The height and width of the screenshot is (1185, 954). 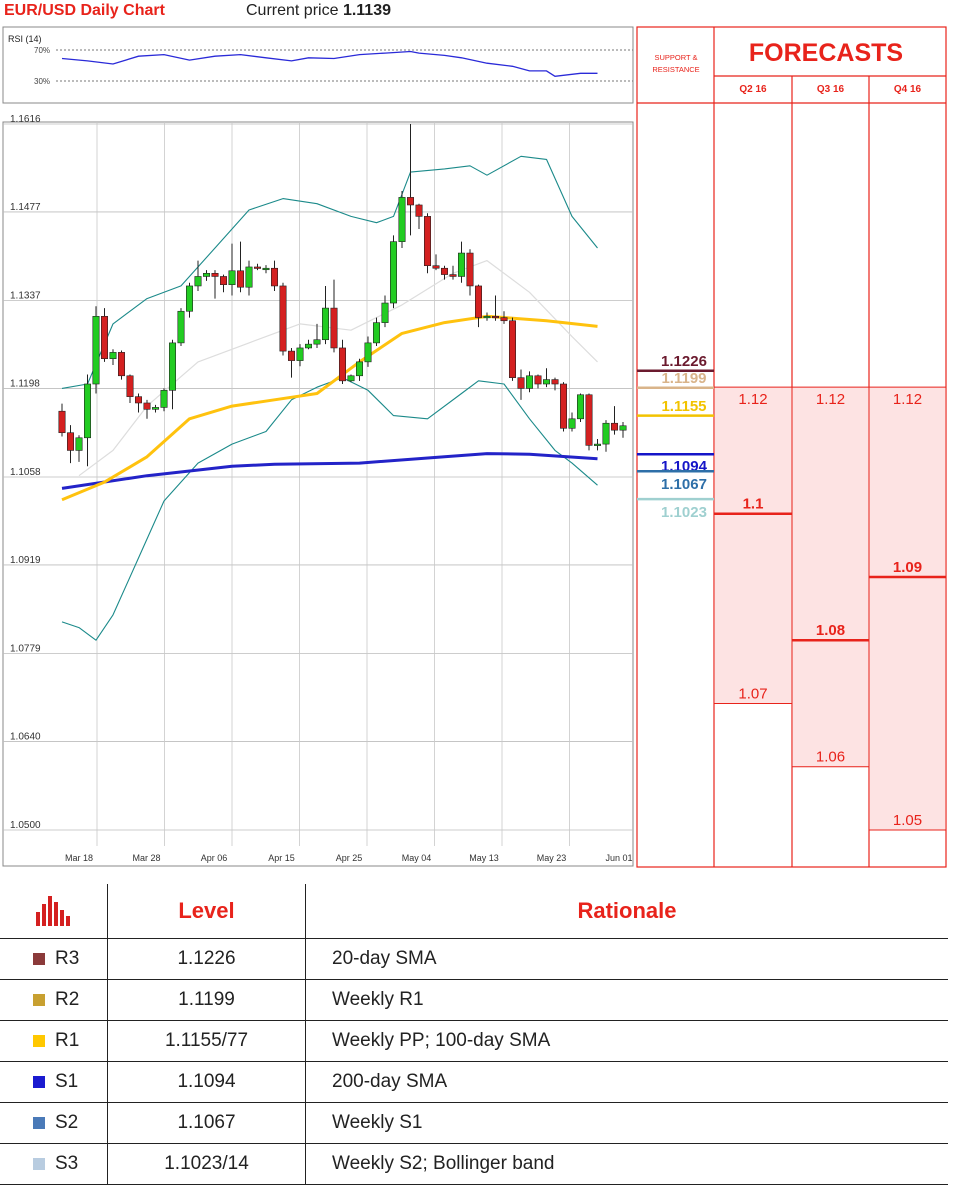 What do you see at coordinates (206, 1041) in the screenshot?
I see `level-value: 1.1155/77` at bounding box center [206, 1041].